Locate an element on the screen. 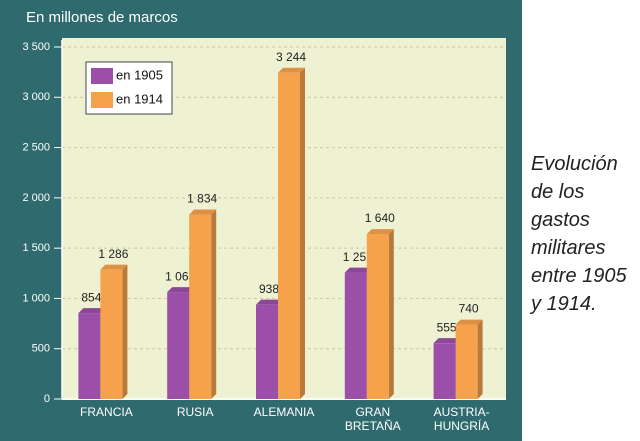  y-axis-label: En millones de marcos is located at coordinates (102, 17).